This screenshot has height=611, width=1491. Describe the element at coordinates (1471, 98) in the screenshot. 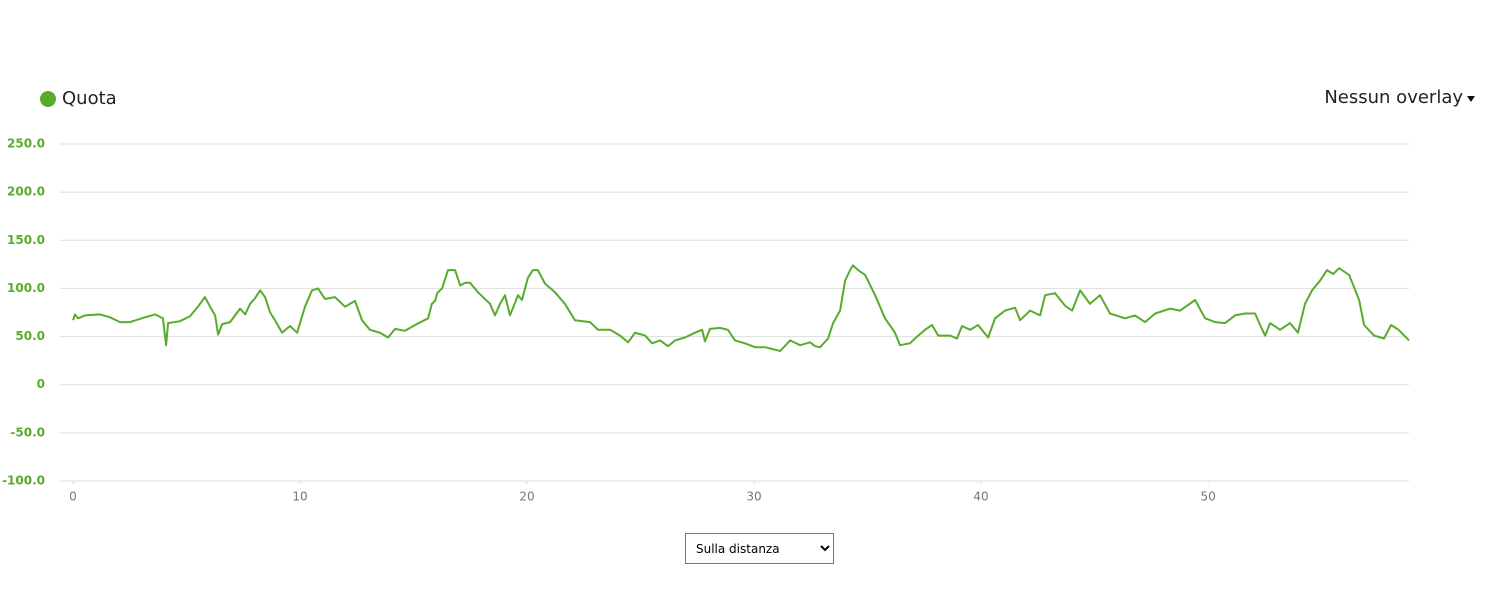

I see `dropdown-arrow` at that location.